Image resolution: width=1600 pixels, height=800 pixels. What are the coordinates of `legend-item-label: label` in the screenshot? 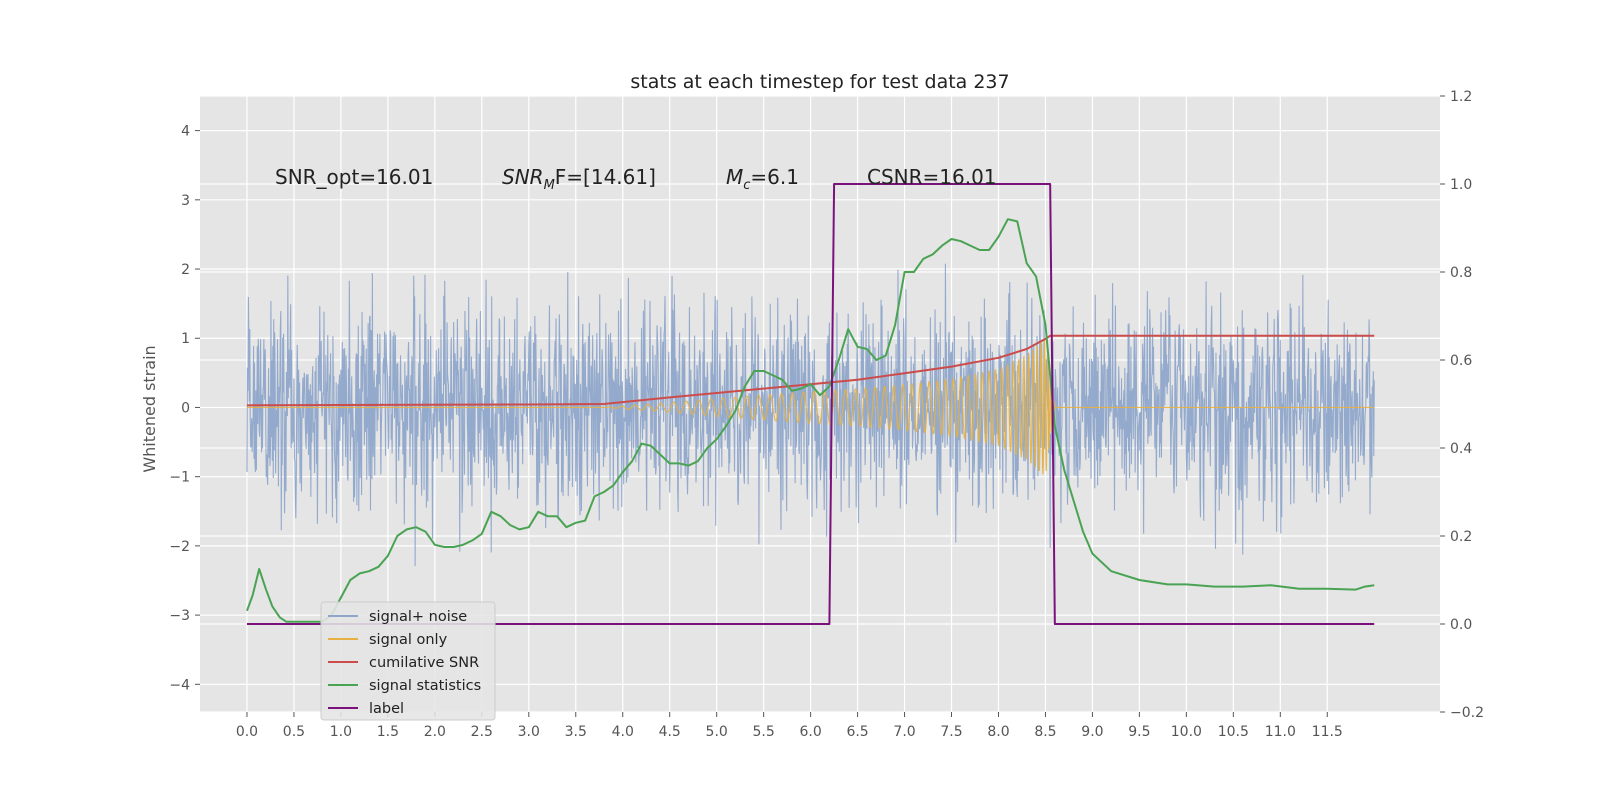 It's located at (366, 709).